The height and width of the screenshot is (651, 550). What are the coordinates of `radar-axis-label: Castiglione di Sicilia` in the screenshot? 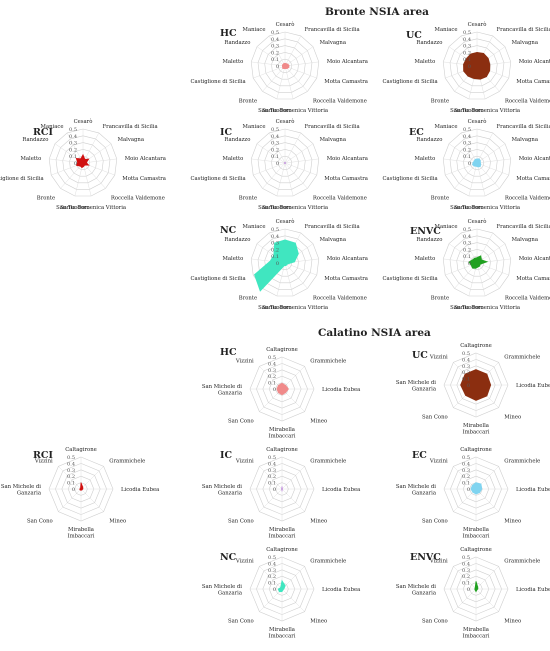 It's located at (218, 179).